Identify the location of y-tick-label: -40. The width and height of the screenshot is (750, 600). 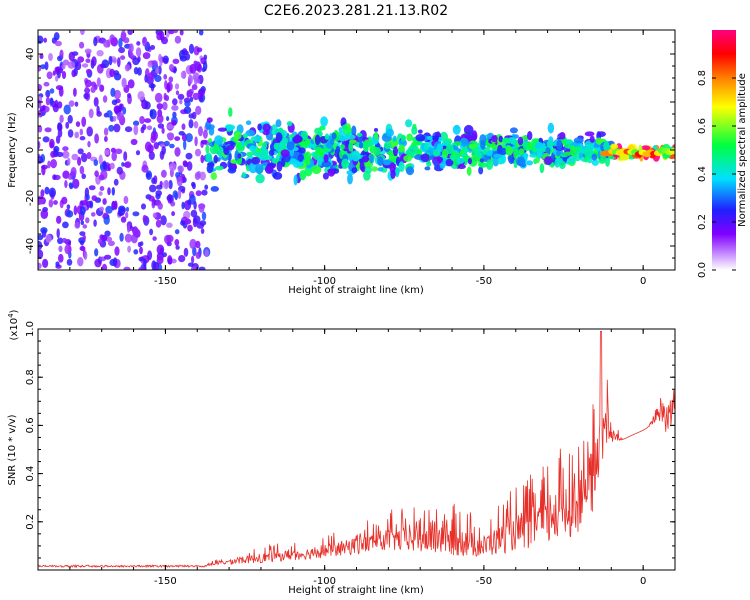
(30, 246).